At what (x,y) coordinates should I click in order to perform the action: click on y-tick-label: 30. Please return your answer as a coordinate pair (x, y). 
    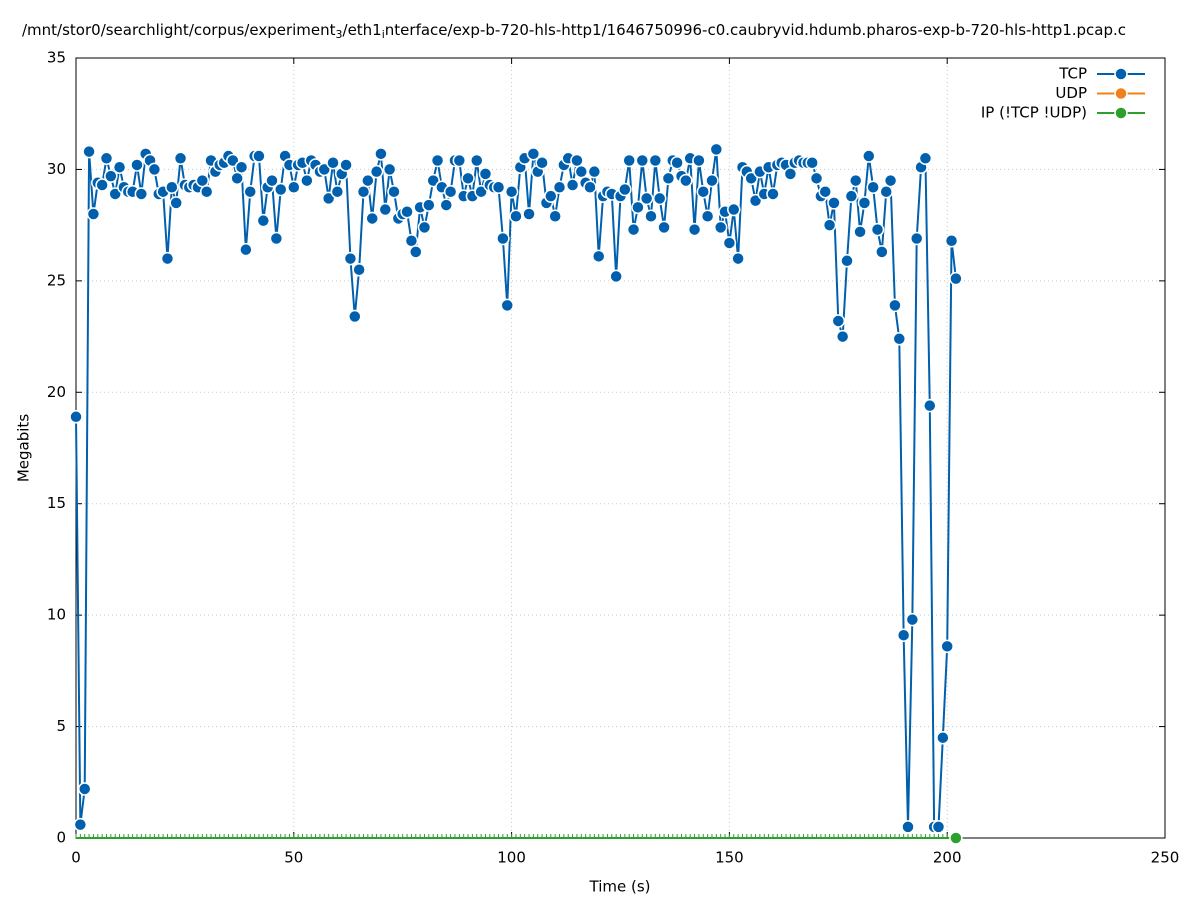
    Looking at the image, I should click on (56, 169).